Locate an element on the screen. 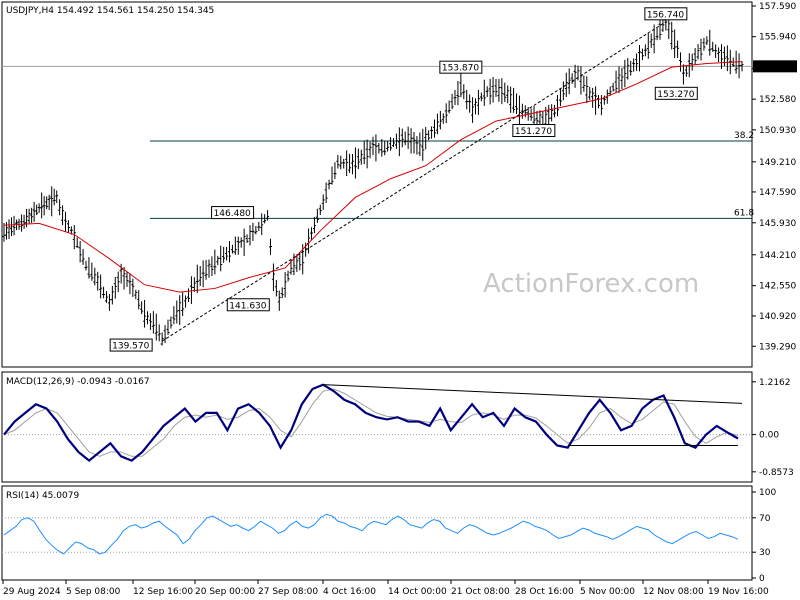 Image resolution: width=800 pixels, height=600 pixels. rsi-tick-label: 100 is located at coordinates (767, 493).